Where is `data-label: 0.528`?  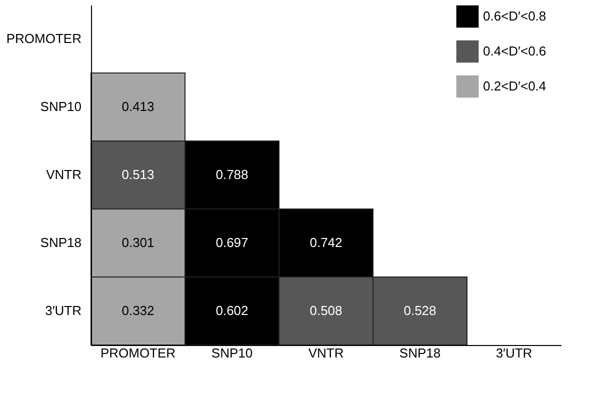
data-label: 0.528 is located at coordinates (420, 310).